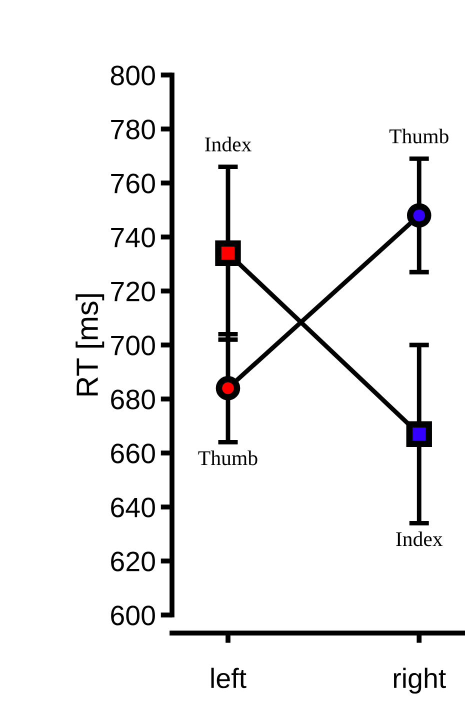 This screenshot has width=465, height=714. I want to click on y-tick-label: 620, so click(133, 562).